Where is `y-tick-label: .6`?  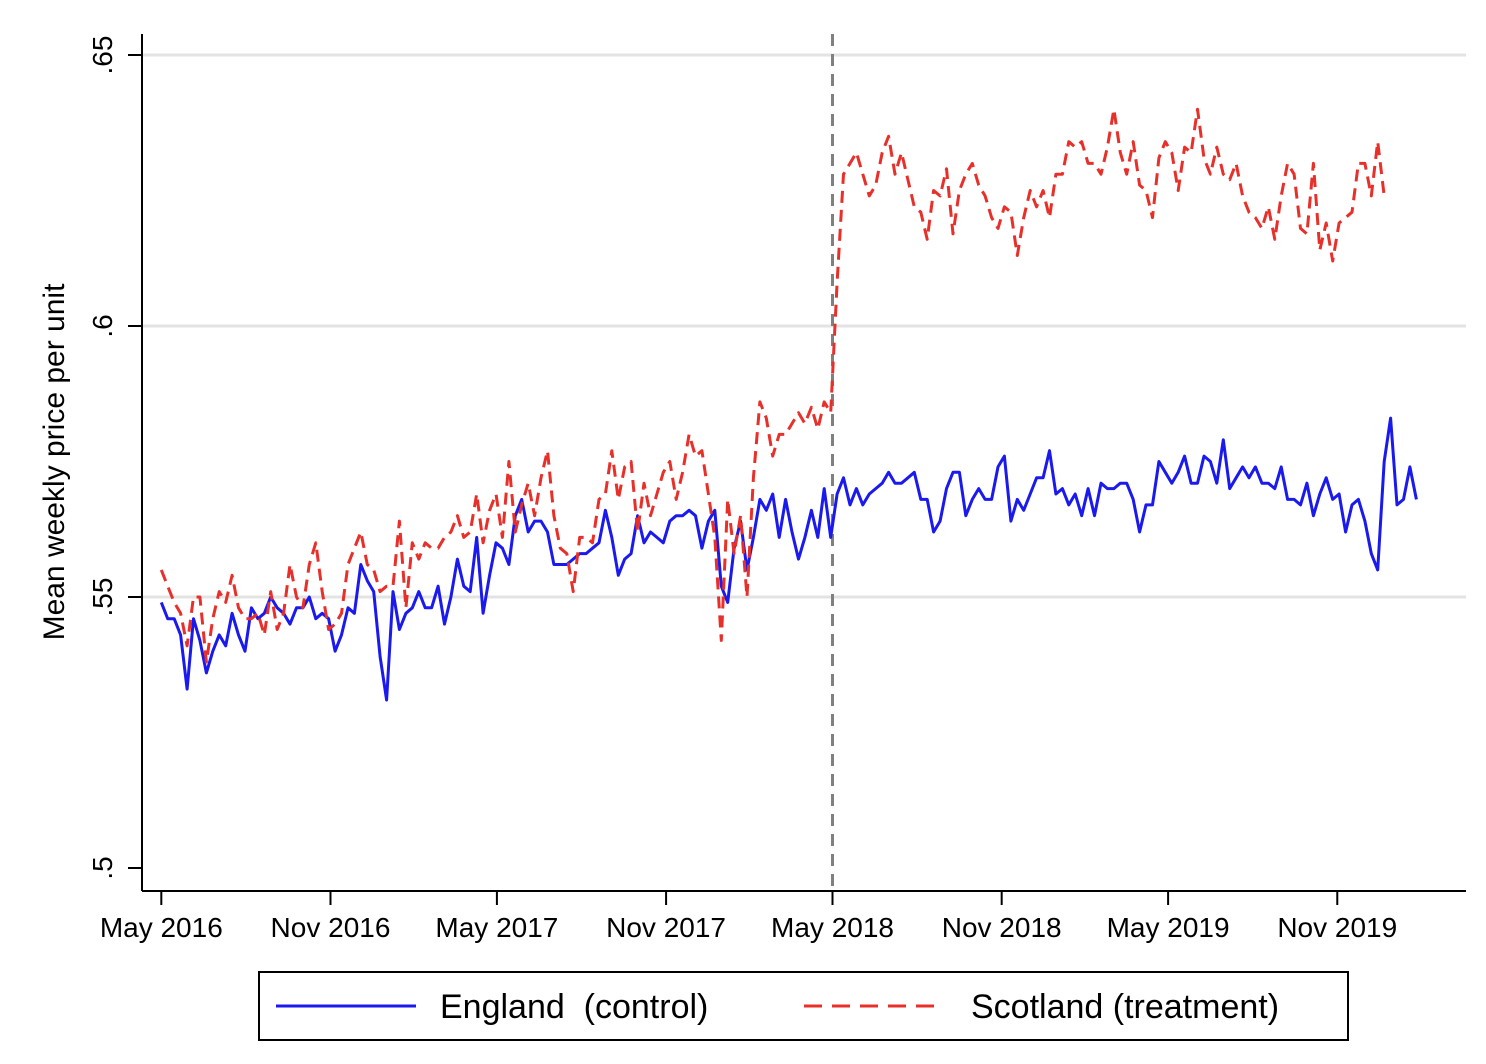 y-tick-label: .6 is located at coordinates (102, 325).